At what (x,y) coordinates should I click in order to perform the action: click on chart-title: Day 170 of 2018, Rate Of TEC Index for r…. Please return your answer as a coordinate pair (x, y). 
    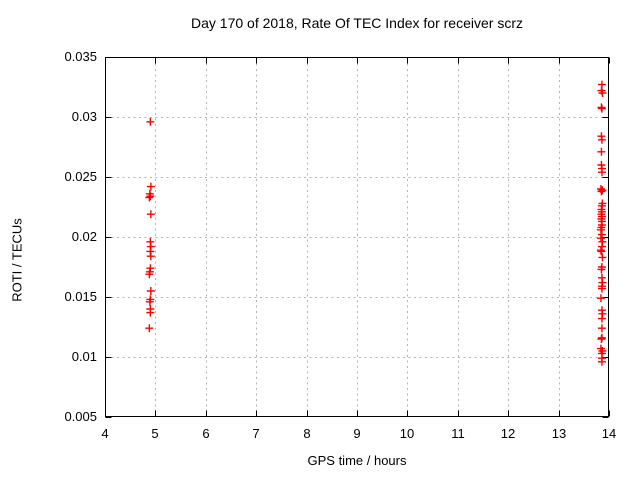
    Looking at the image, I should click on (357, 23).